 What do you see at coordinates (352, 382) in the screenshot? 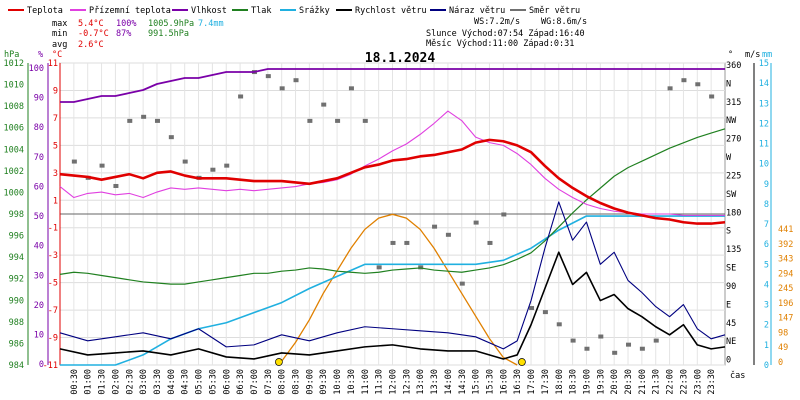
I see `tick-time: 10:30` at bounding box center [352, 382].